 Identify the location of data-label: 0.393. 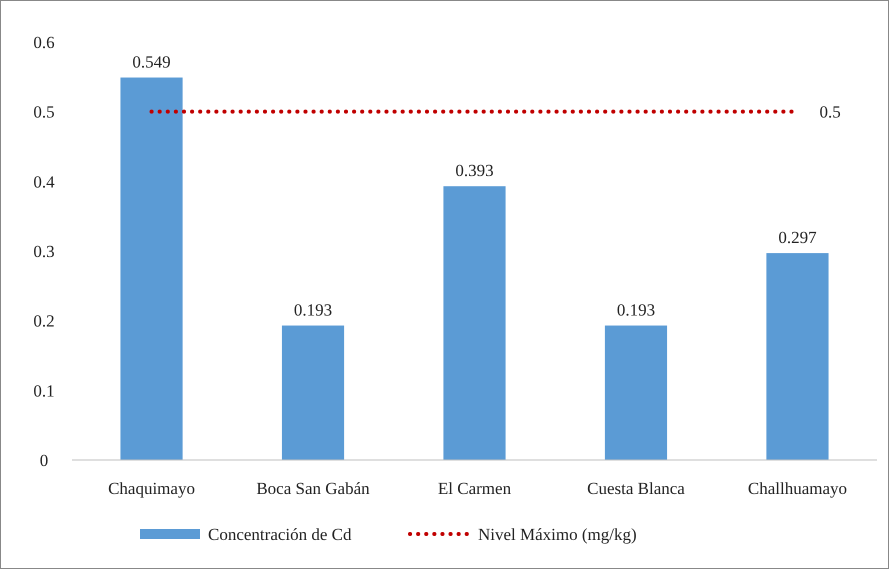
(474, 170).